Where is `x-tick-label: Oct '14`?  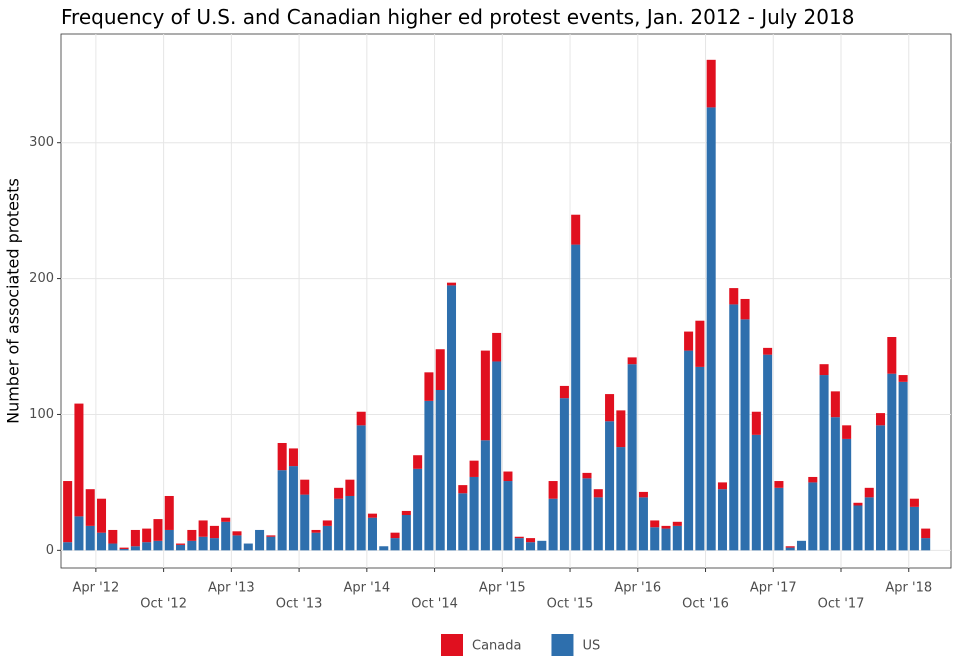 x-tick-label: Oct '14 is located at coordinates (434, 604).